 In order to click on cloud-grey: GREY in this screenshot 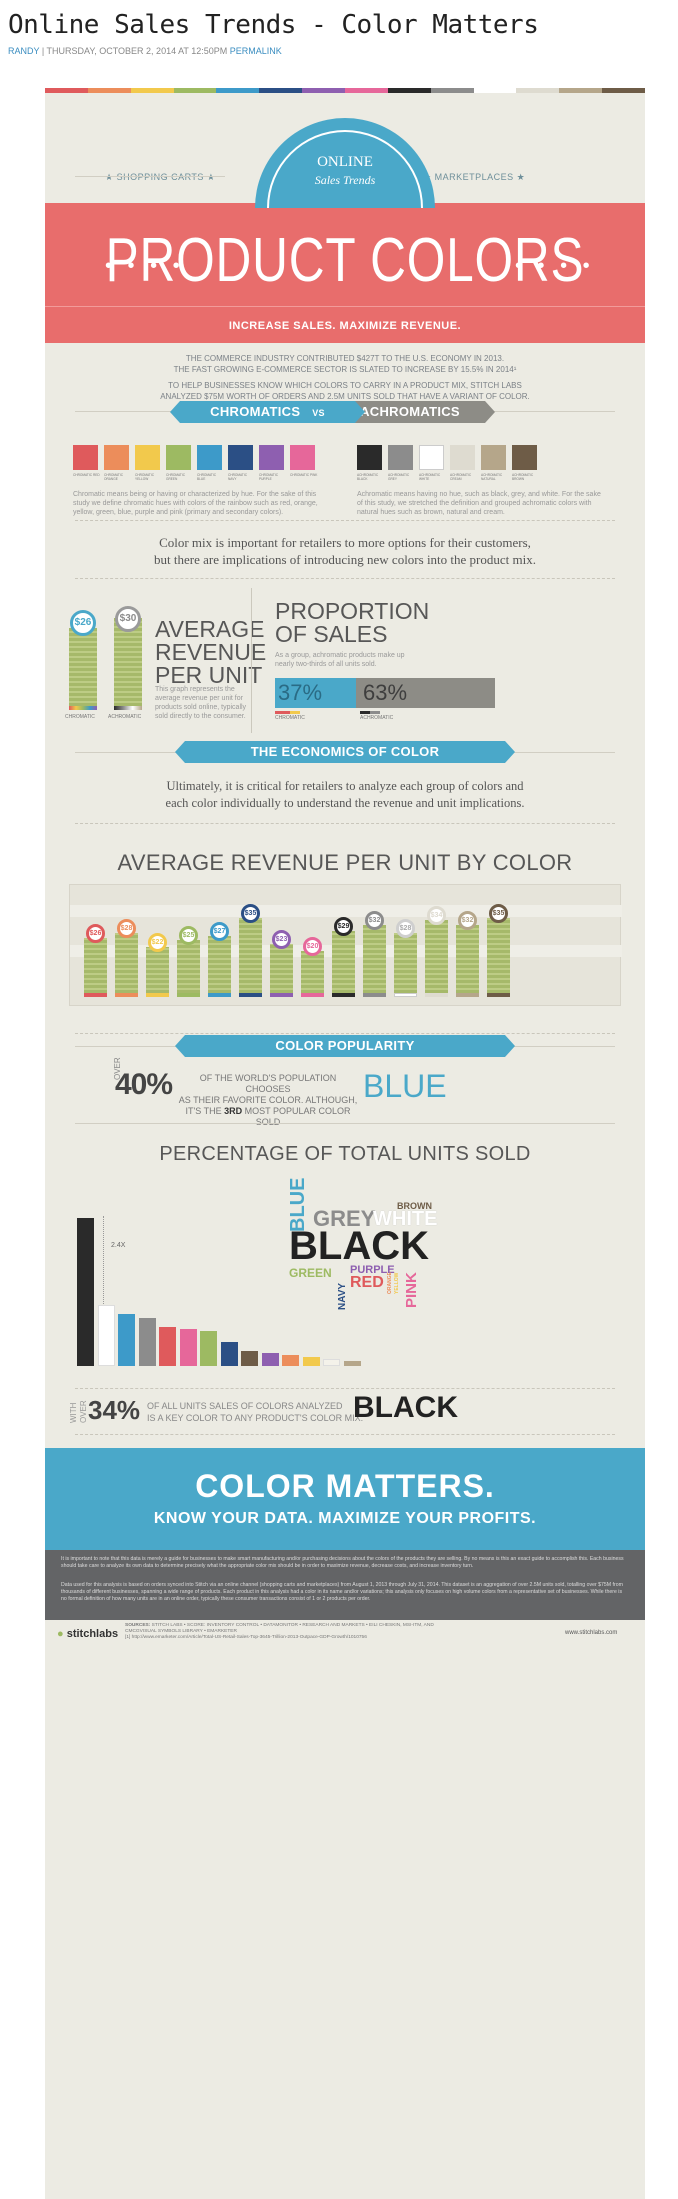, I will do `click(344, 1218)`.